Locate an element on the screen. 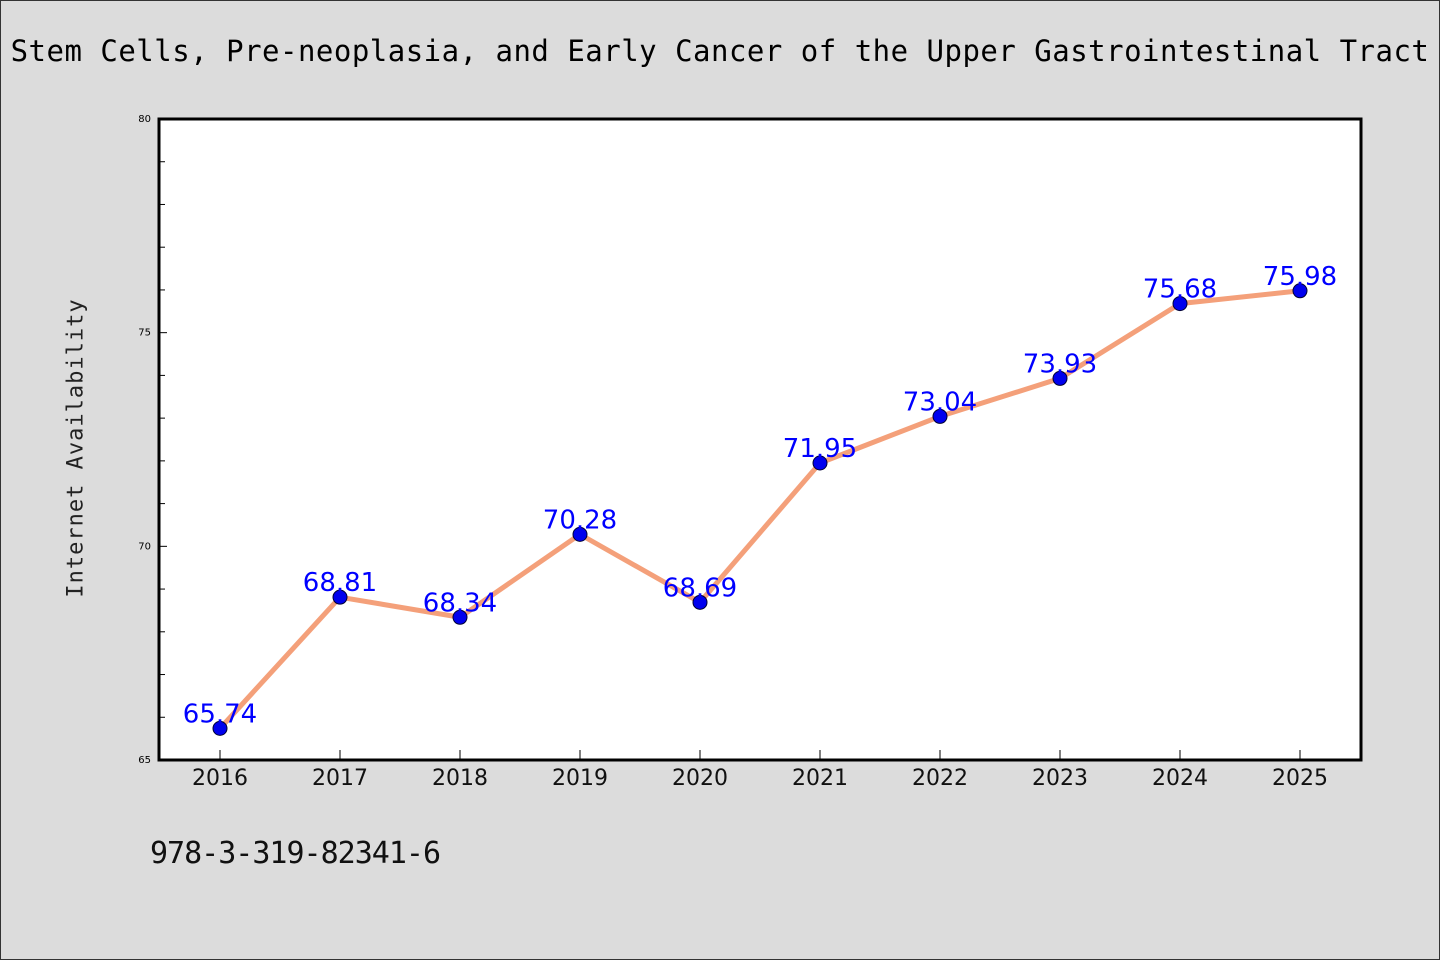 The width and height of the screenshot is (1440, 960). x-tick-label: 2025 is located at coordinates (1300, 778).